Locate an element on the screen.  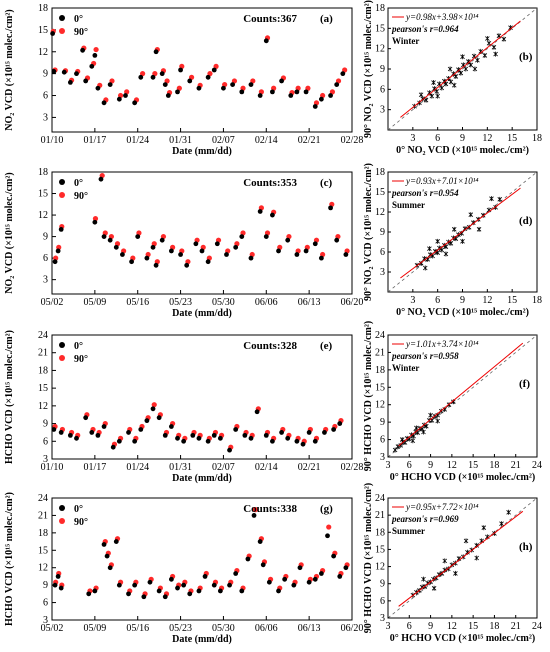
x-tick-label: 12 is located at coordinates (452, 626).